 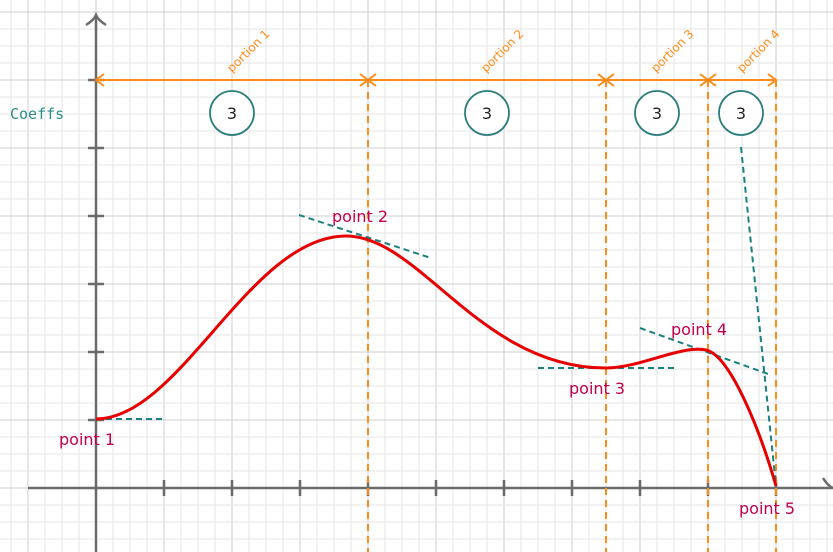 I want to click on portion-label-2: portion 2, so click(x=502, y=51).